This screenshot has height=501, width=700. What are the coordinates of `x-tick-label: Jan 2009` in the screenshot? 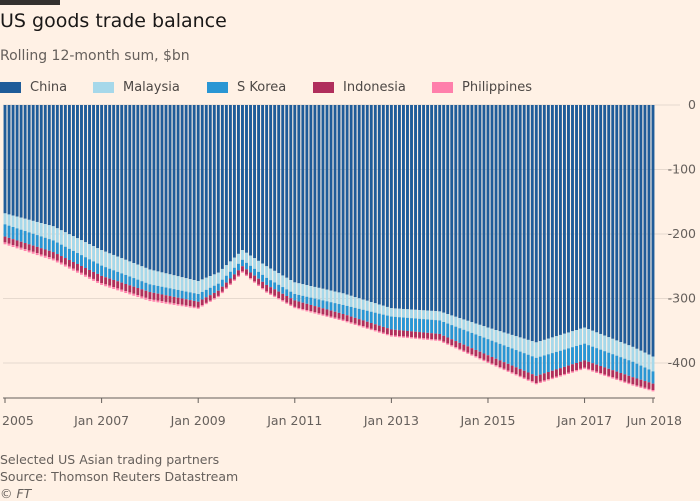 It's located at (198, 420).